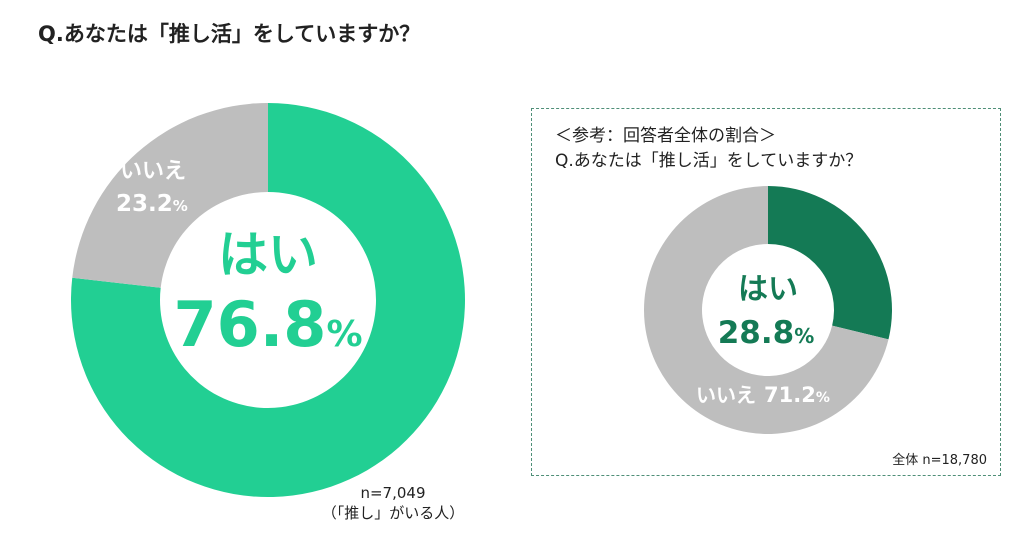 This screenshot has height=540, width=1031. What do you see at coordinates (665, 136) in the screenshot?
I see `reference-heading-line1: ＜参考：回答者全体の割合＞` at bounding box center [665, 136].